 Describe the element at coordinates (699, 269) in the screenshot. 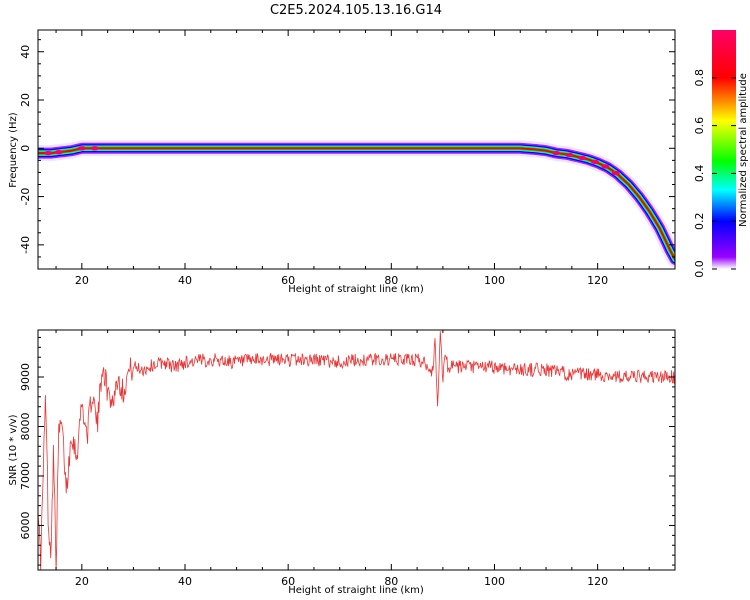

I see `colorbar-tick-label: 0.0` at that location.